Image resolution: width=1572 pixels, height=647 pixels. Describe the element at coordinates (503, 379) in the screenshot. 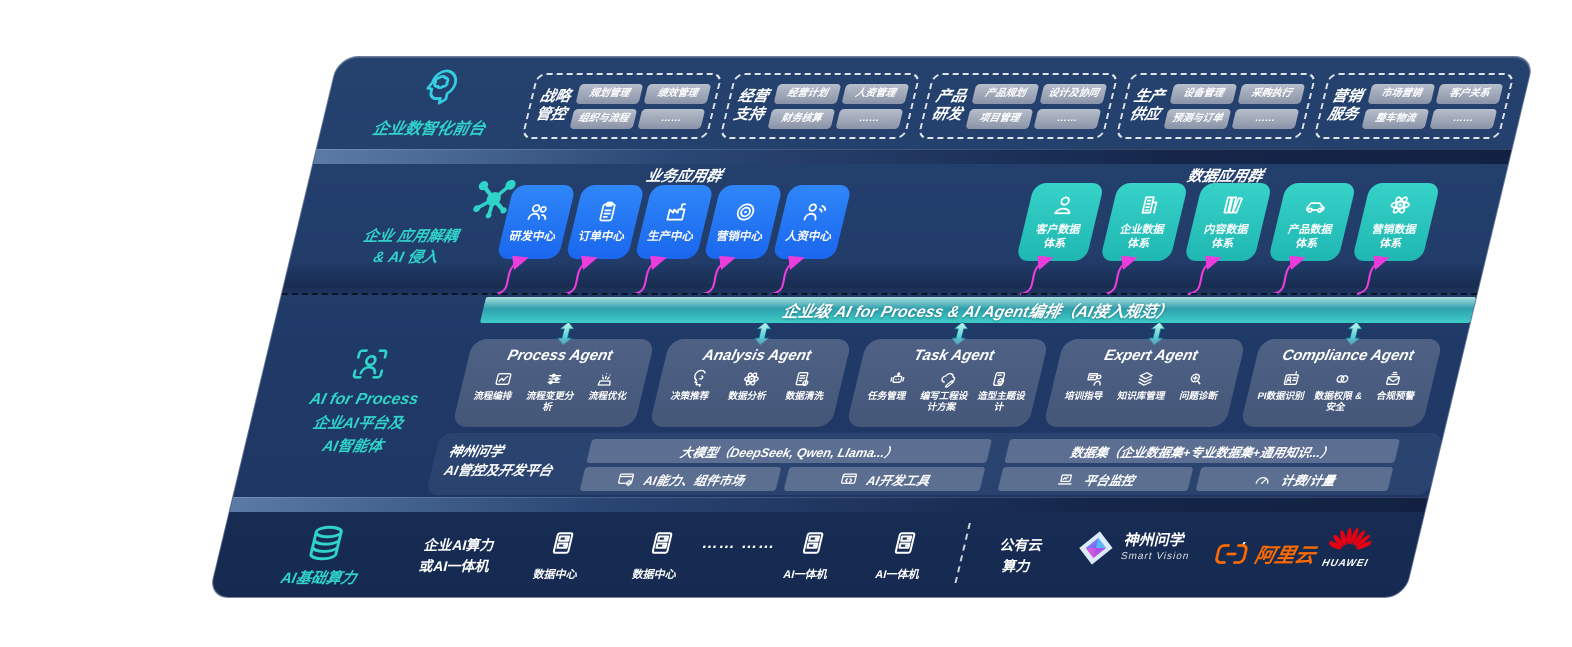

I see `flowchart-icon` at that location.